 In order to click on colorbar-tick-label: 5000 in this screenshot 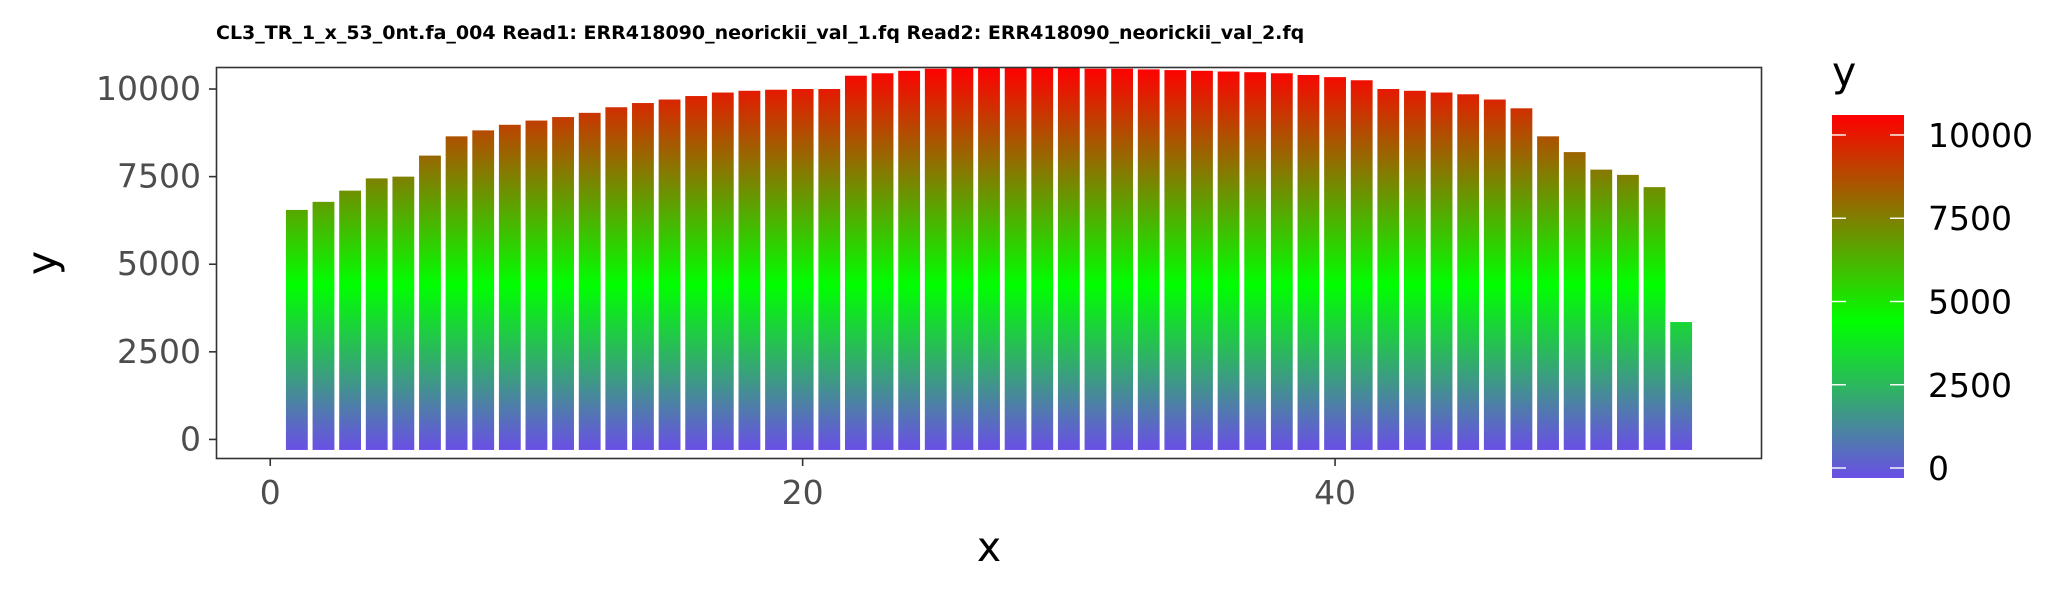, I will do `click(1970, 301)`.